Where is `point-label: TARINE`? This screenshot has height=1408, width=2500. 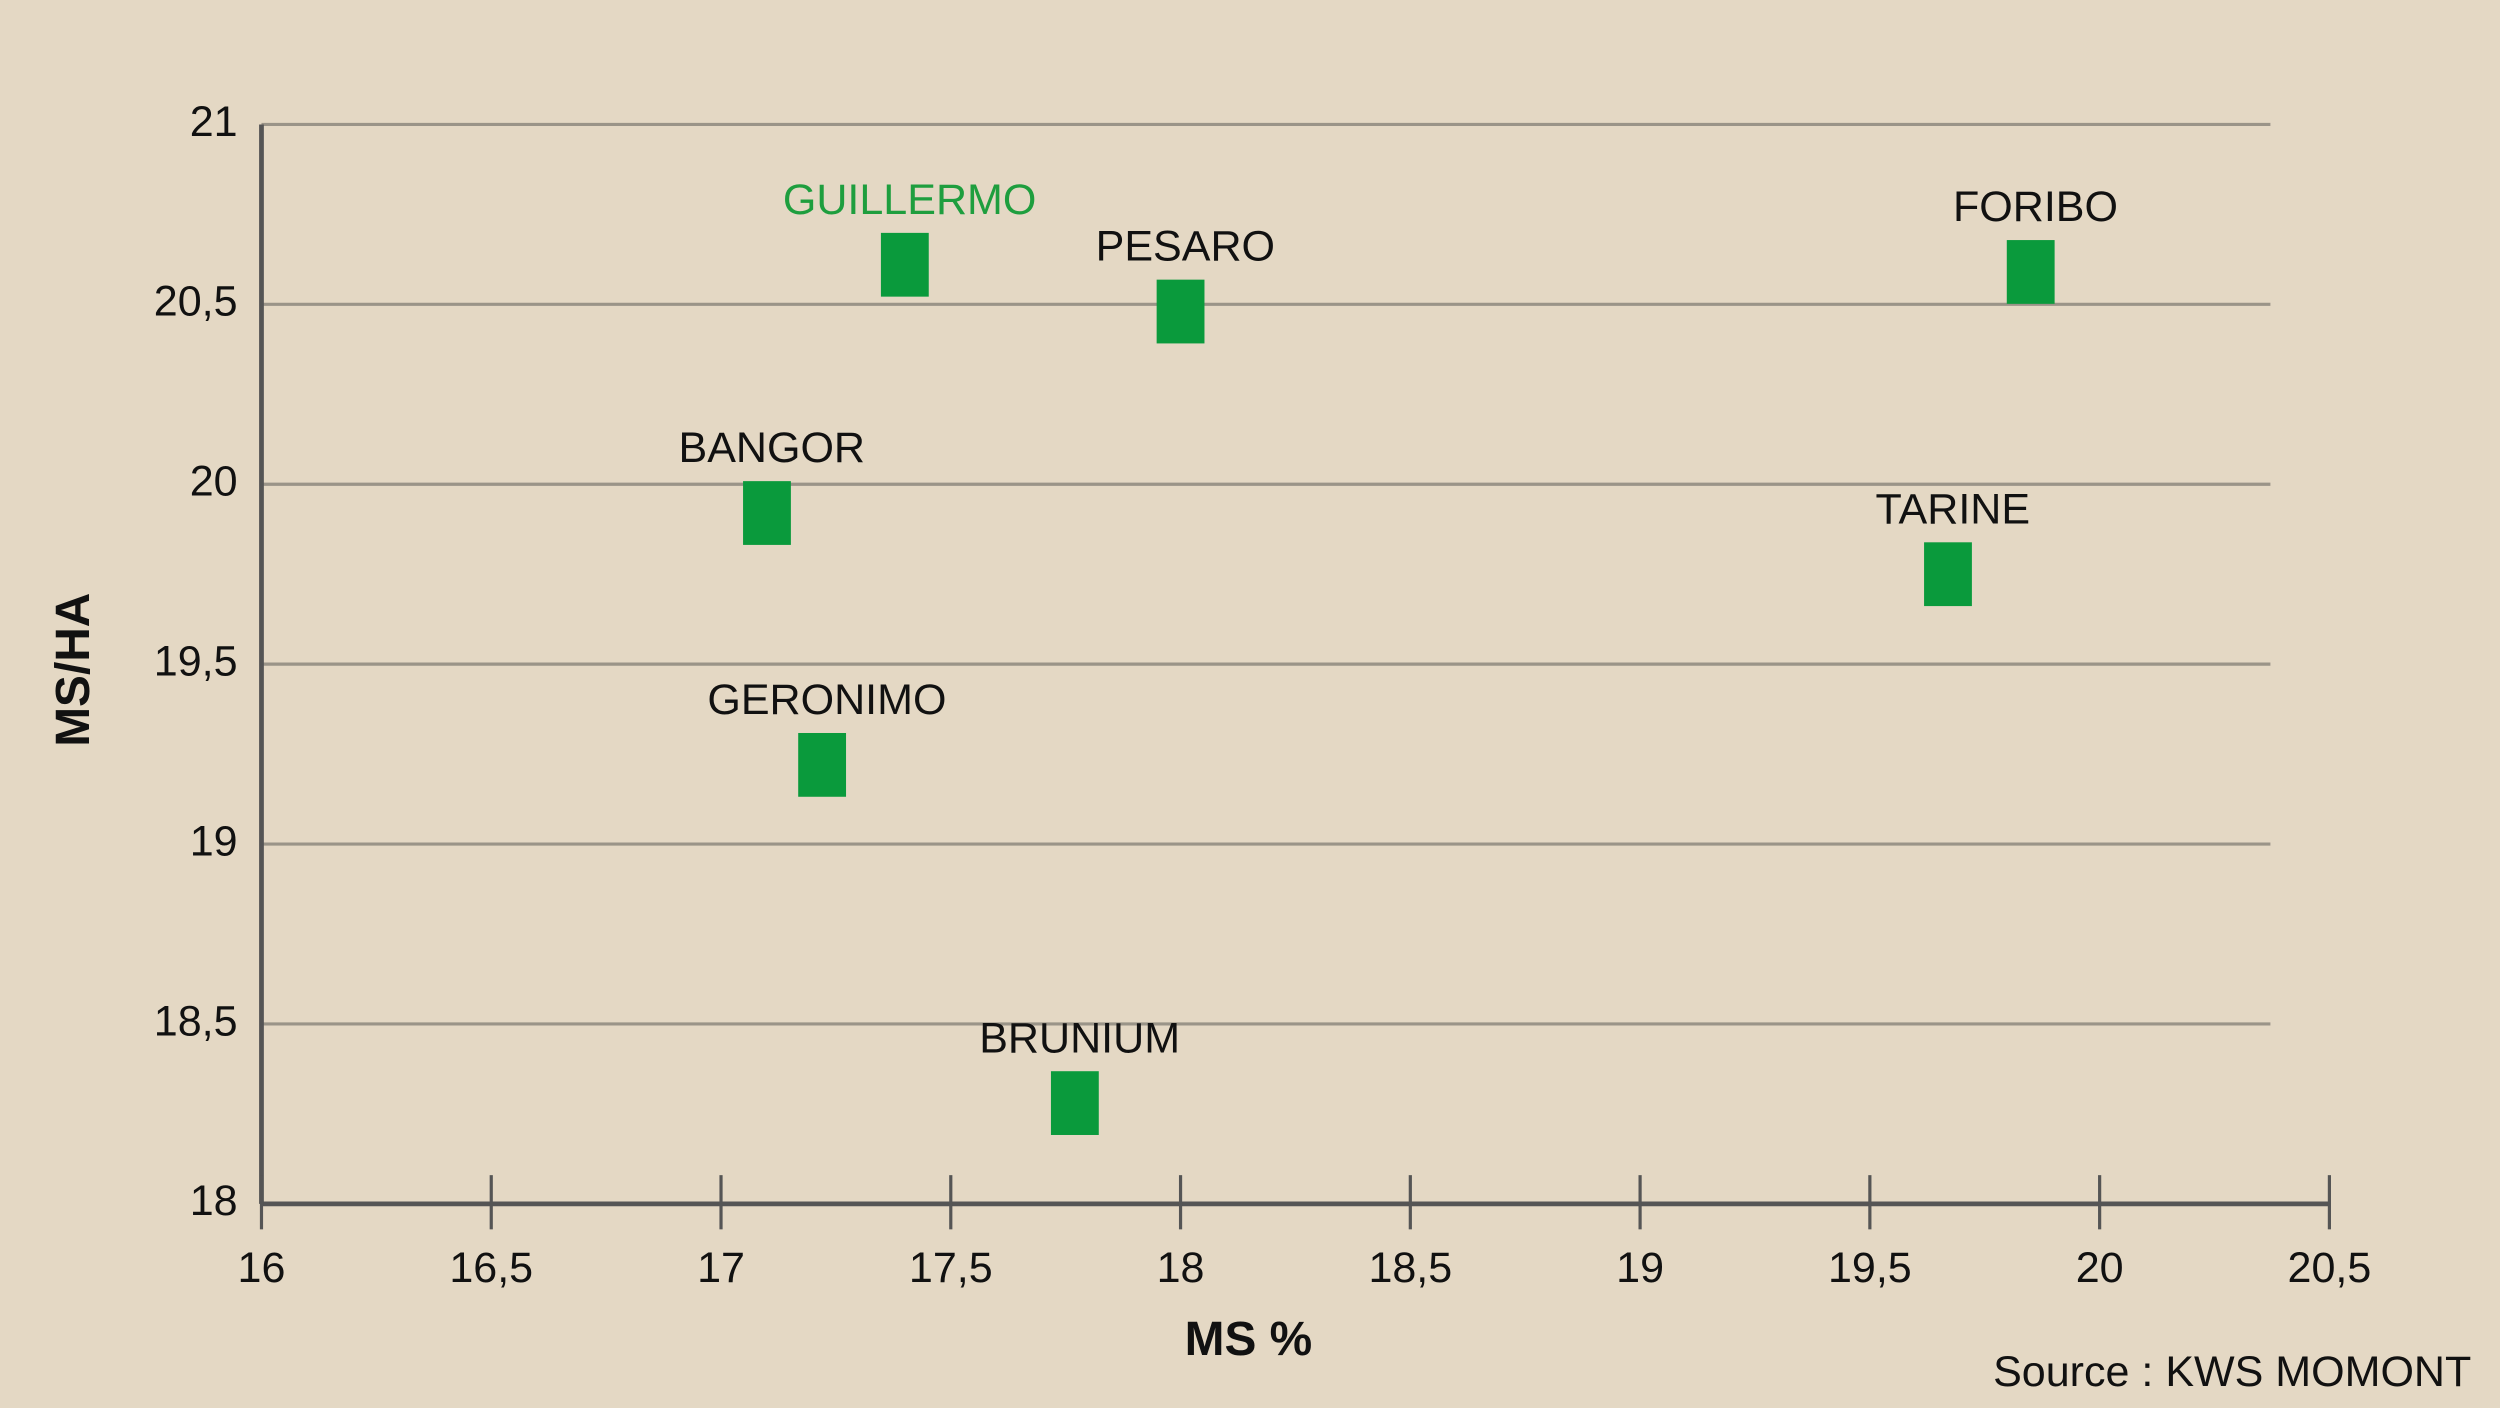
point-label: TARINE is located at coordinates (1952, 509).